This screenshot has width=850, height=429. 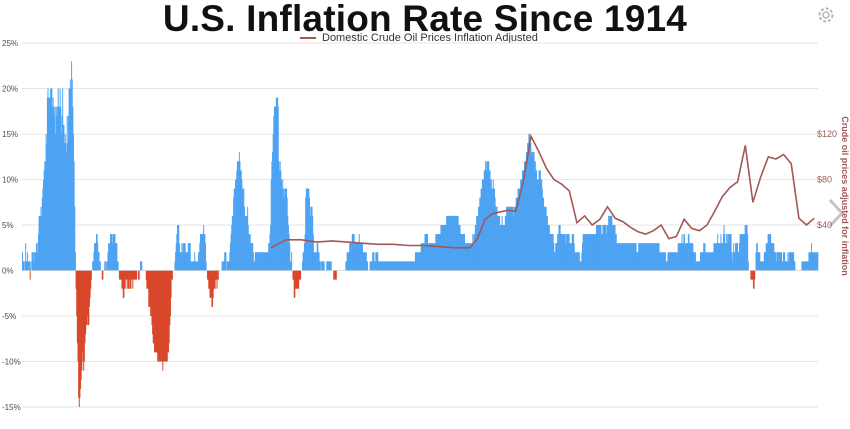 I want to click on chevron-right-icon, so click(x=836, y=213).